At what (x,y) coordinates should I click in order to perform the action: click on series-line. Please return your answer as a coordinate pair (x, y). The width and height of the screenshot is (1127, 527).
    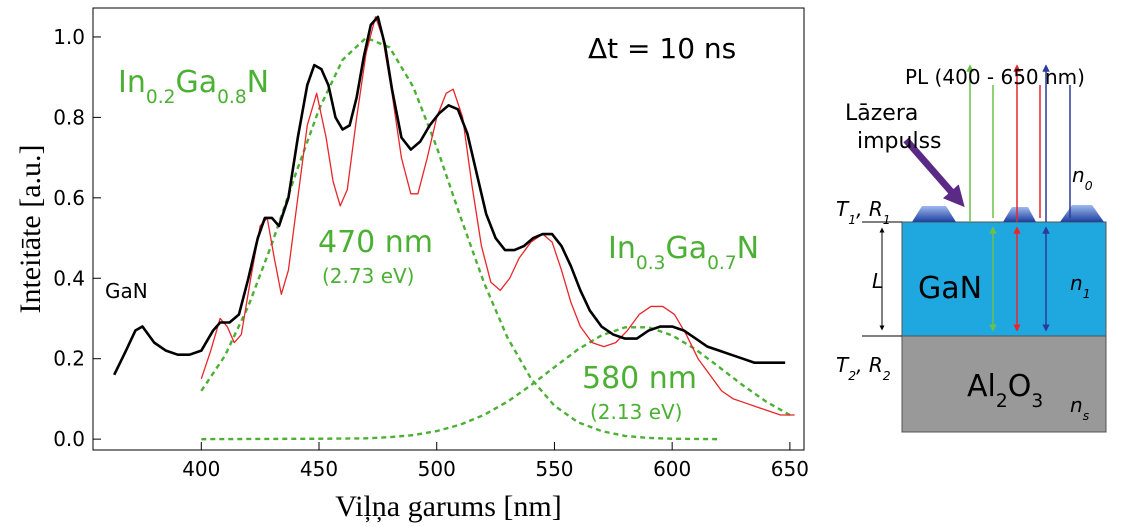
    Looking at the image, I should click on (496, 383).